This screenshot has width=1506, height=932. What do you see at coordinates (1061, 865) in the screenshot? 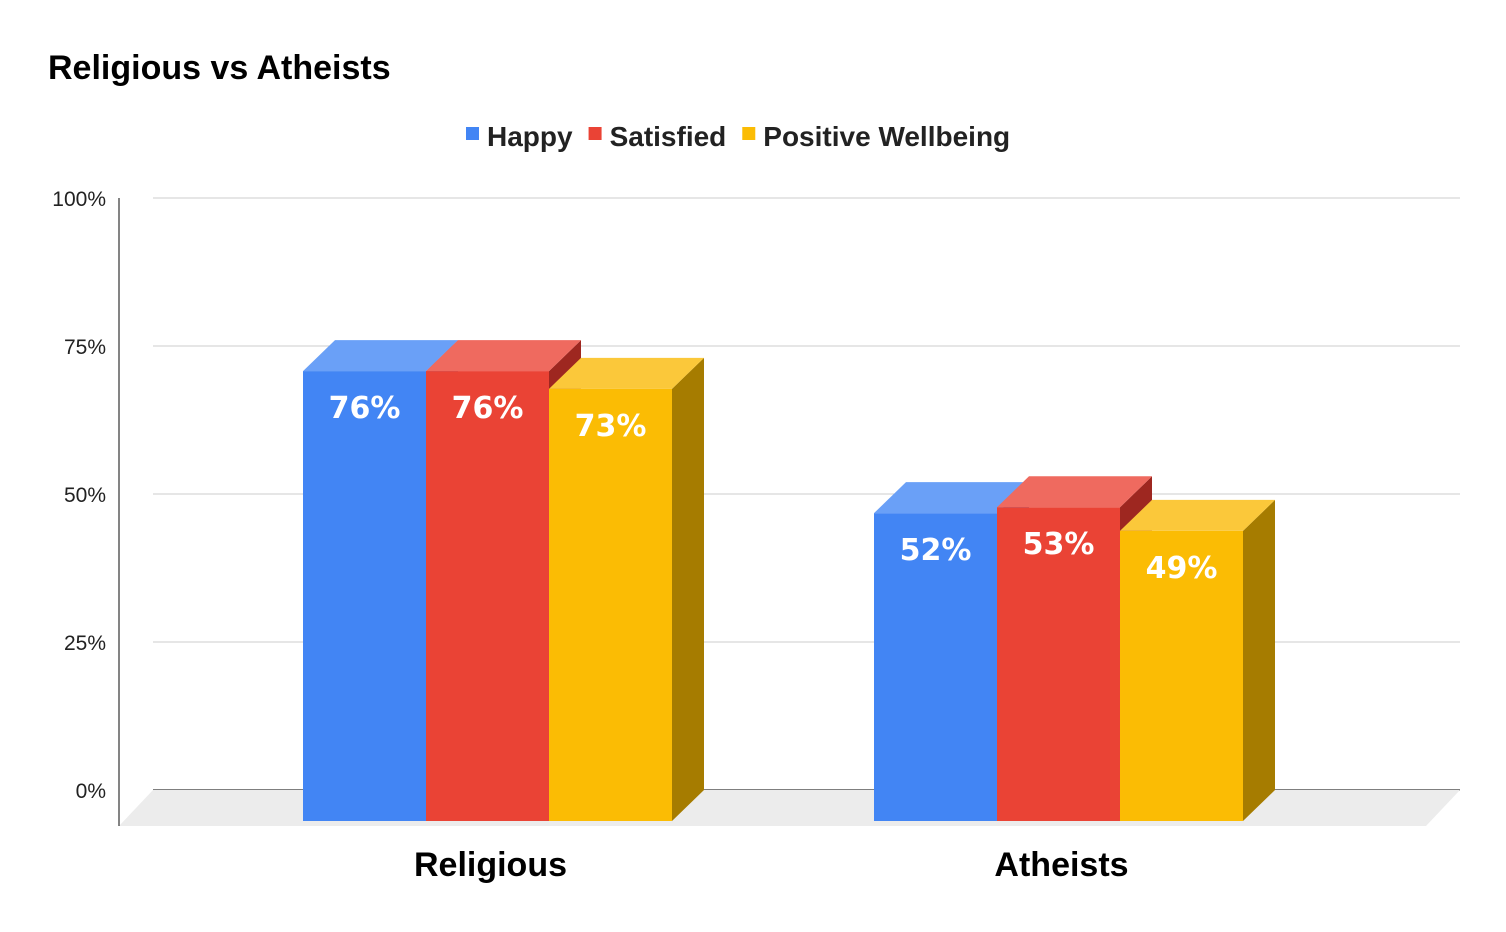
I see `x-category-label: Atheists` at bounding box center [1061, 865].